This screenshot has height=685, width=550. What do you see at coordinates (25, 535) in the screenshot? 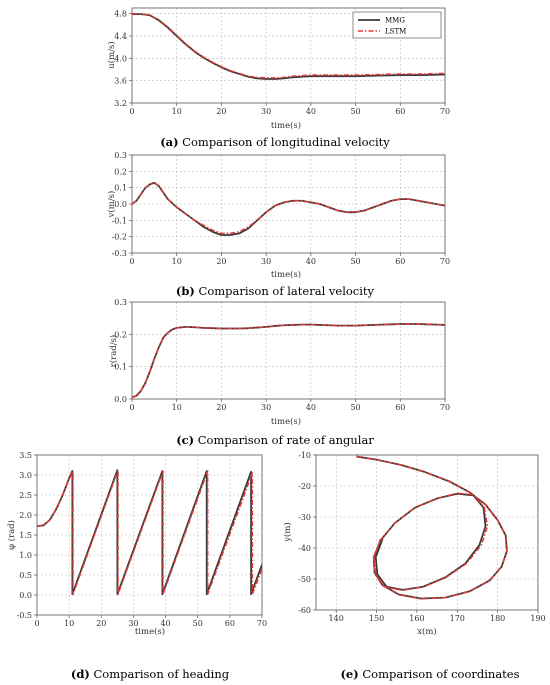
I see `y-tick-label: 1.5` at bounding box center [25, 535].